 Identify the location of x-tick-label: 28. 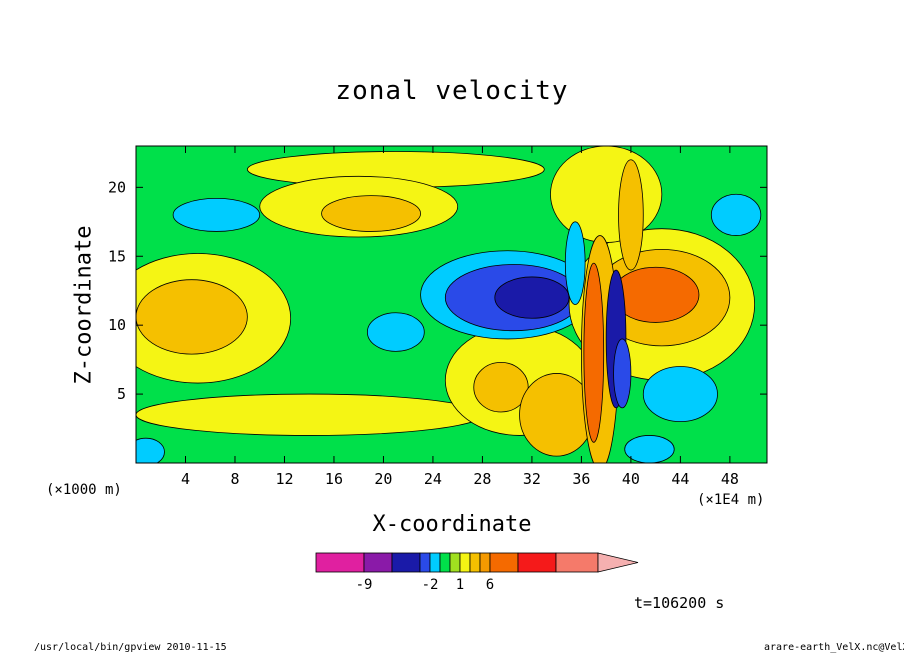
(482, 479).